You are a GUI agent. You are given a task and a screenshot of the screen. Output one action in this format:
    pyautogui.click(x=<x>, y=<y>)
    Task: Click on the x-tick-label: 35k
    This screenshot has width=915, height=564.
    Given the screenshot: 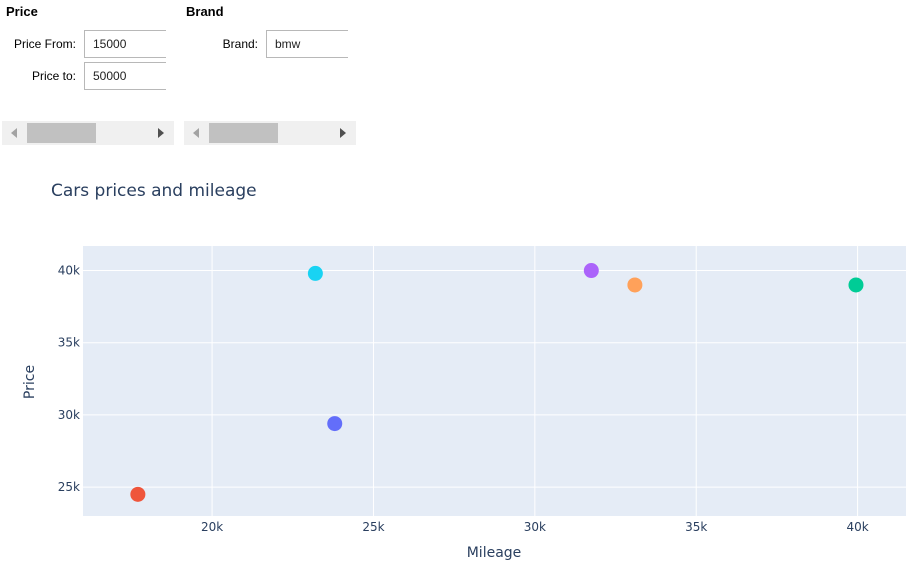 What is the action you would take?
    pyautogui.click(x=696, y=527)
    